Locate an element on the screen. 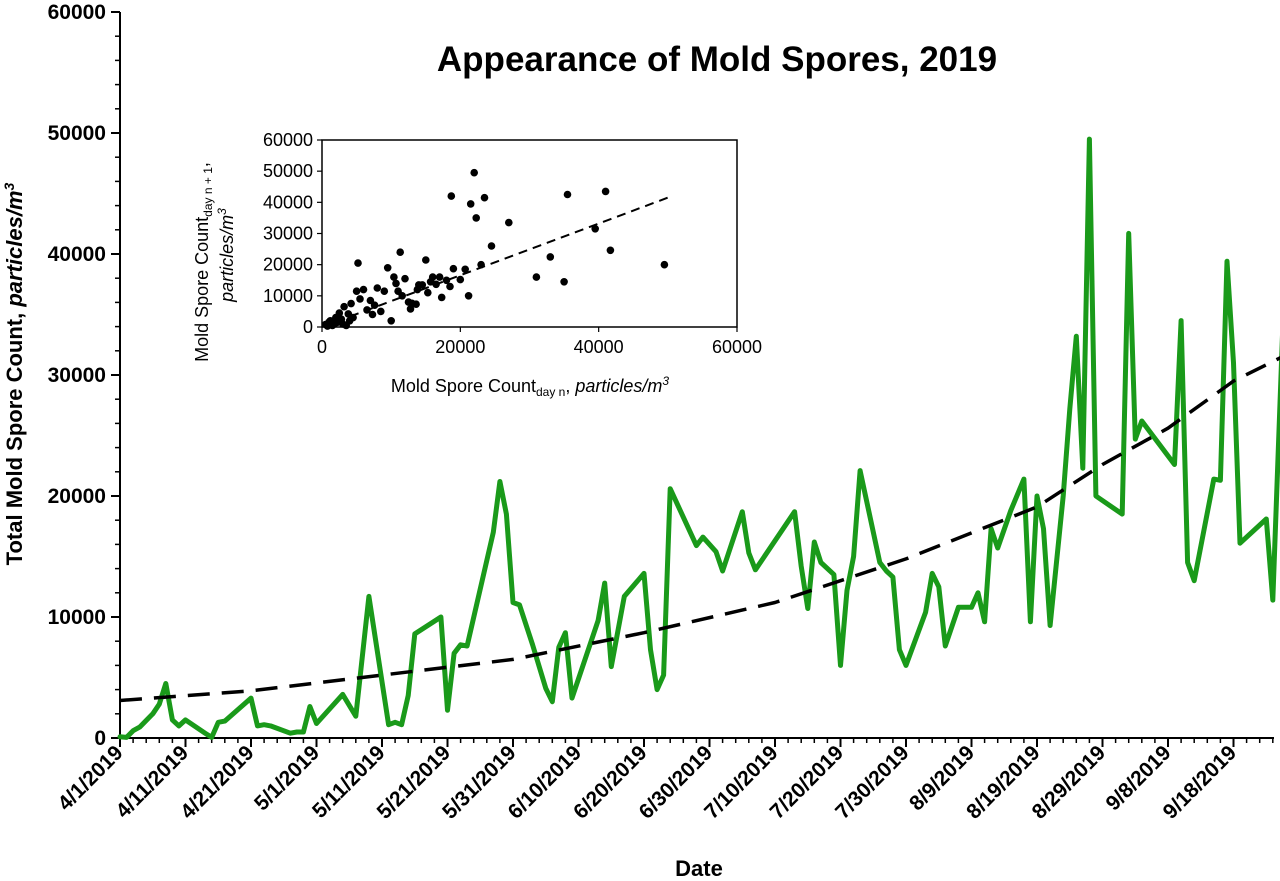 Image resolution: width=1280 pixels, height=881 pixels. inset-trendline is located at coordinates (495, 262).